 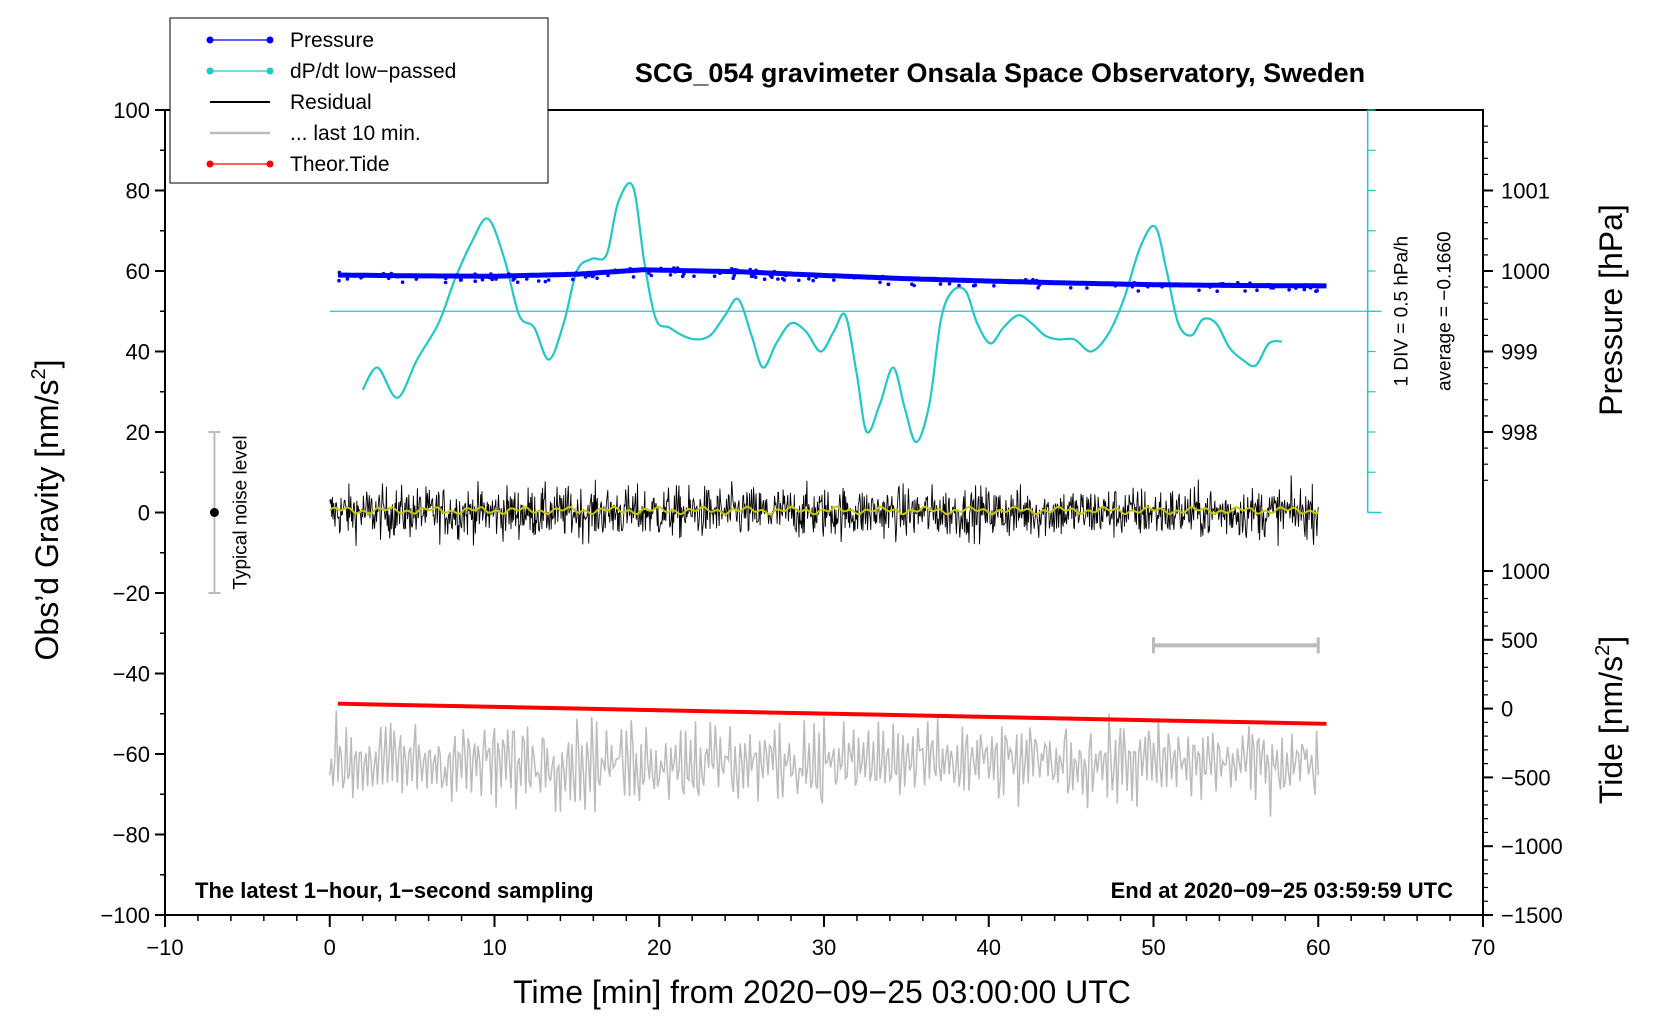 I want to click on footnote-left: The latest 1−hour, 1−second sampling, so click(x=394, y=890).